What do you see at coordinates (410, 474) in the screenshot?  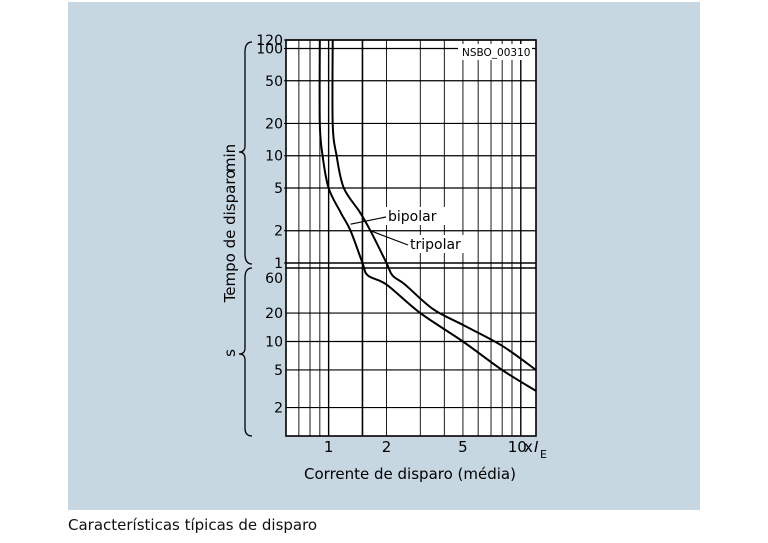 I see `x-axis-label: Corrente de disparo (média)` at bounding box center [410, 474].